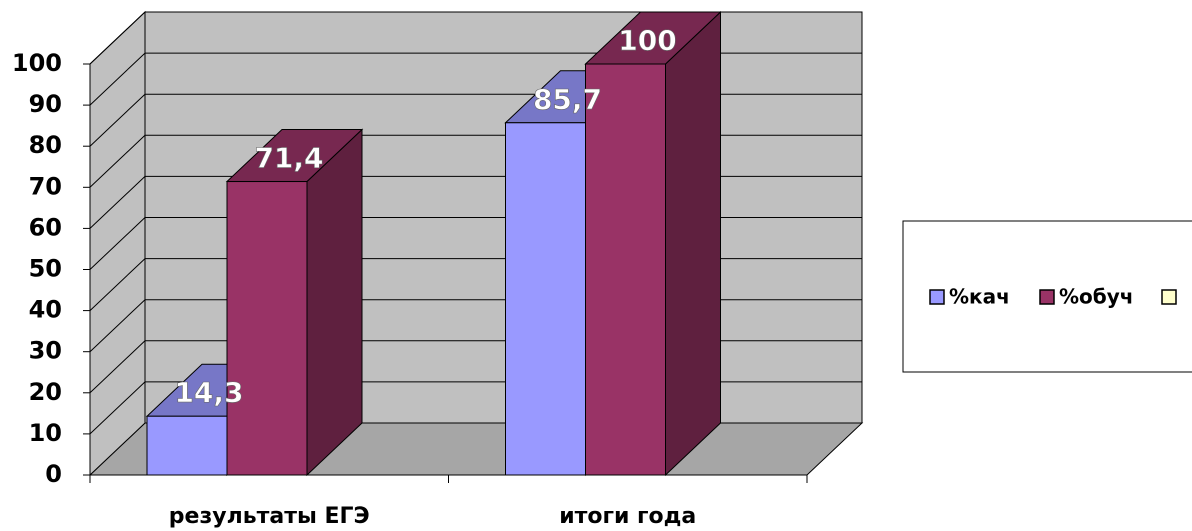  I want to click on value-label: 14,3, so click(208, 392).